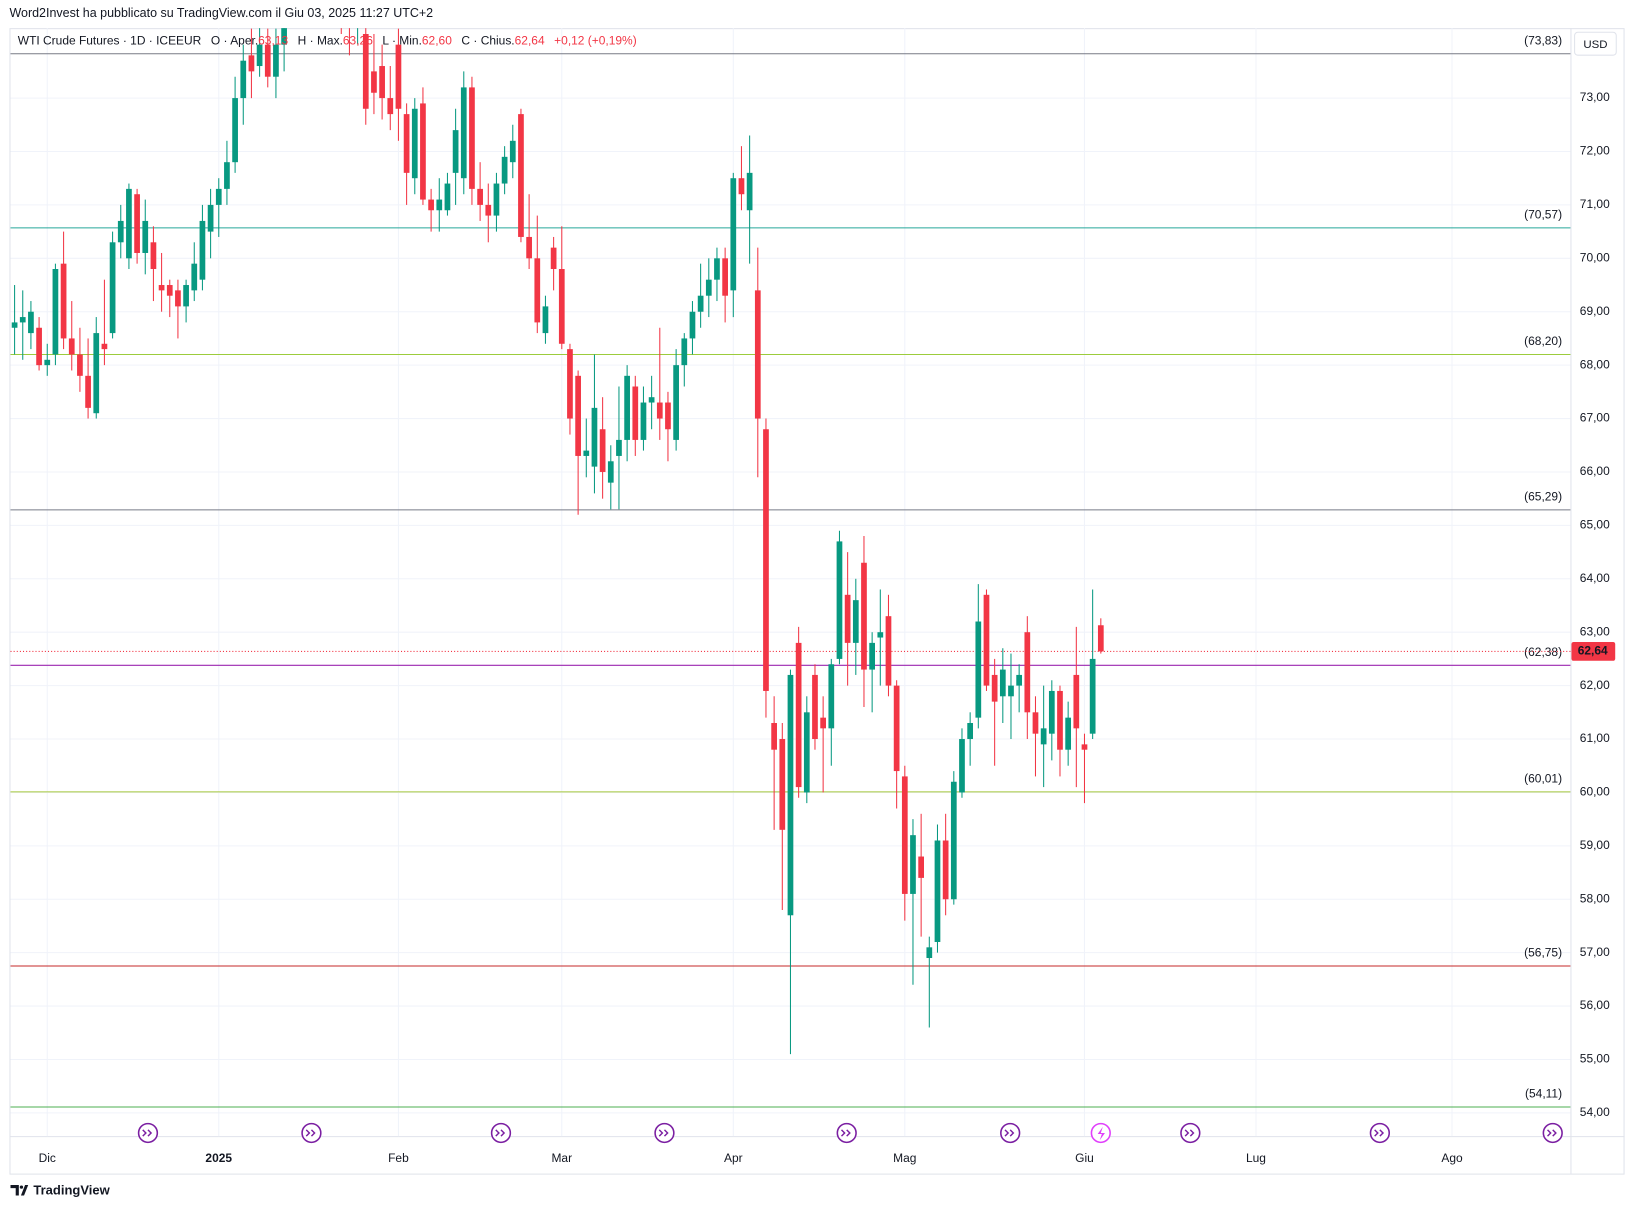 This screenshot has width=1633, height=1209. What do you see at coordinates (904, 1158) in the screenshot?
I see `x-tick-label: Mag` at bounding box center [904, 1158].